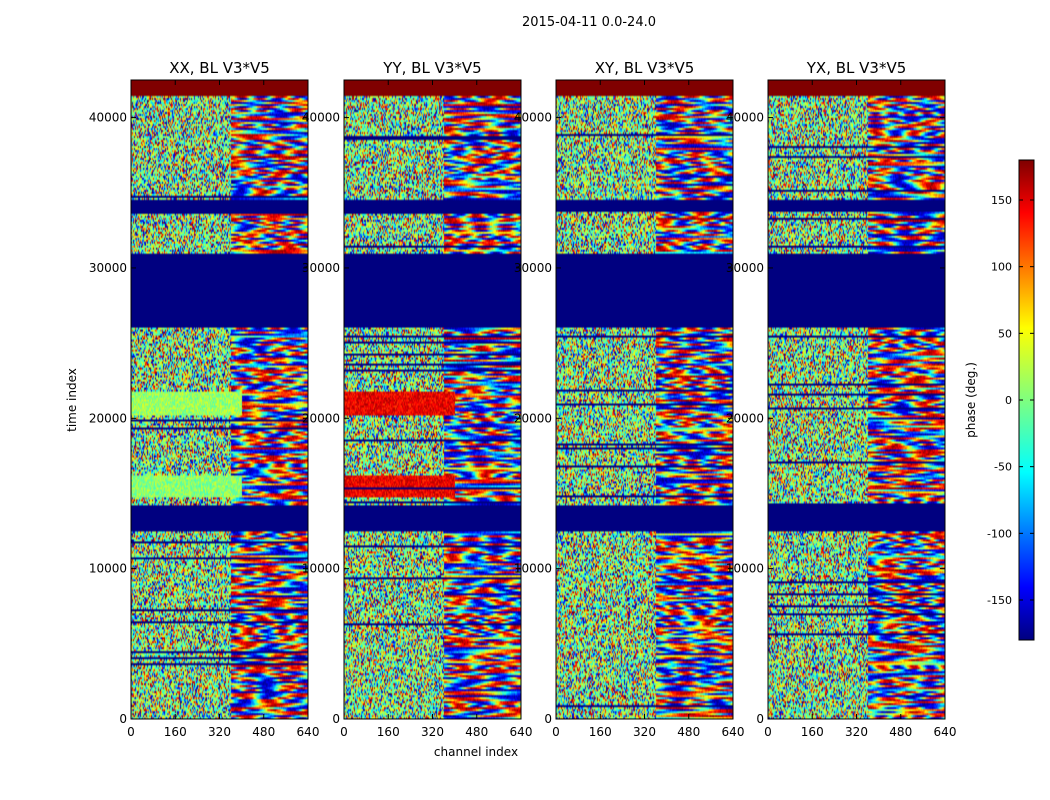  Describe the element at coordinates (1001, 267) in the screenshot. I see `colorbar-tick-label: 100` at that location.